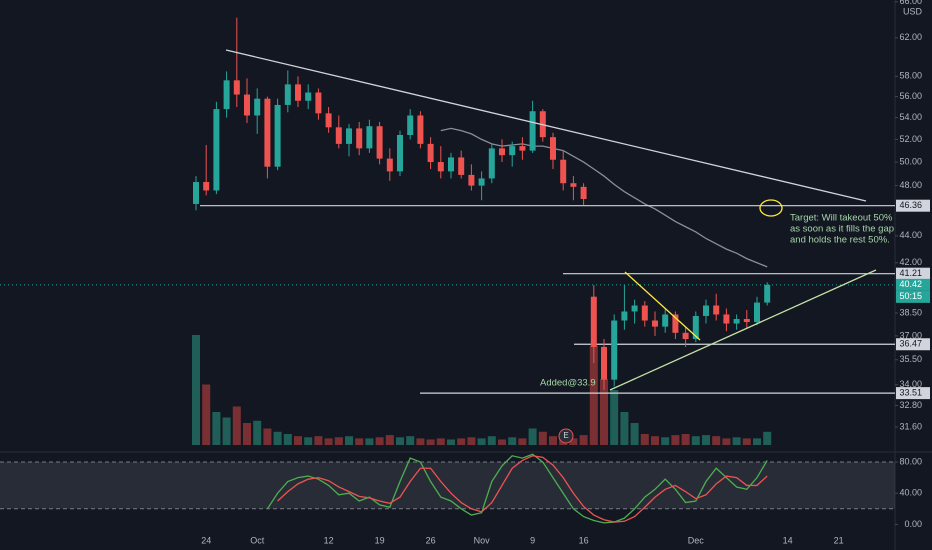 The height and width of the screenshot is (550, 932). I want to click on x-tick-label: 24, so click(206, 540).